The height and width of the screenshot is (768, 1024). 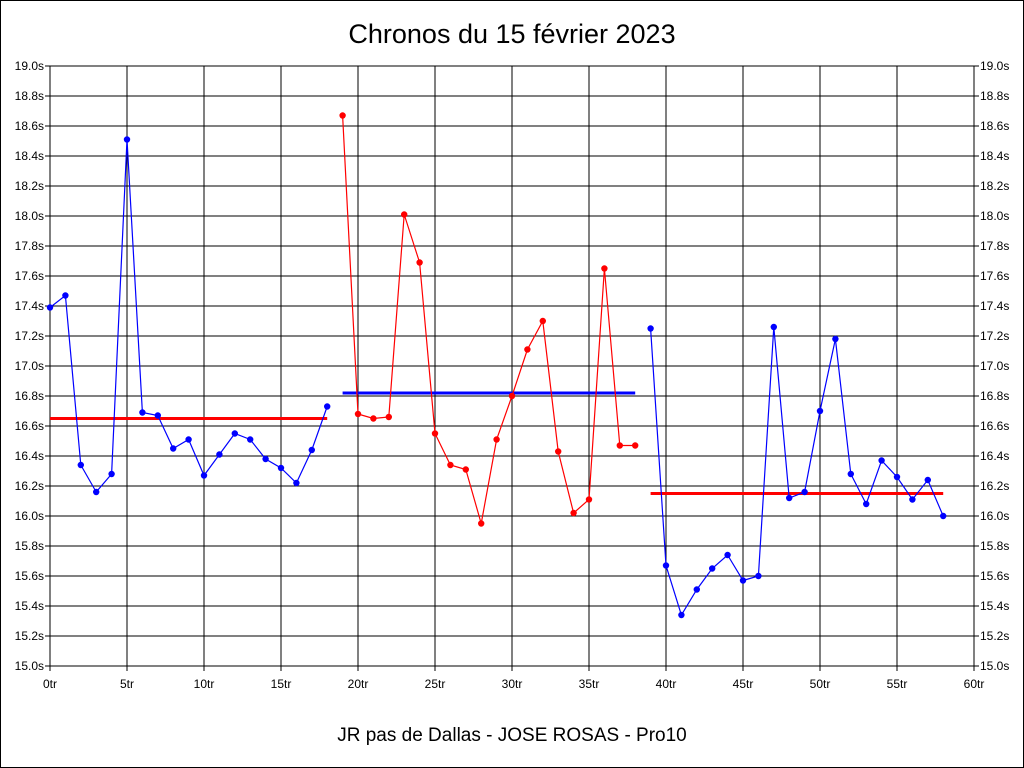 I want to click on x-tick-label: 30tr, so click(x=512, y=684).